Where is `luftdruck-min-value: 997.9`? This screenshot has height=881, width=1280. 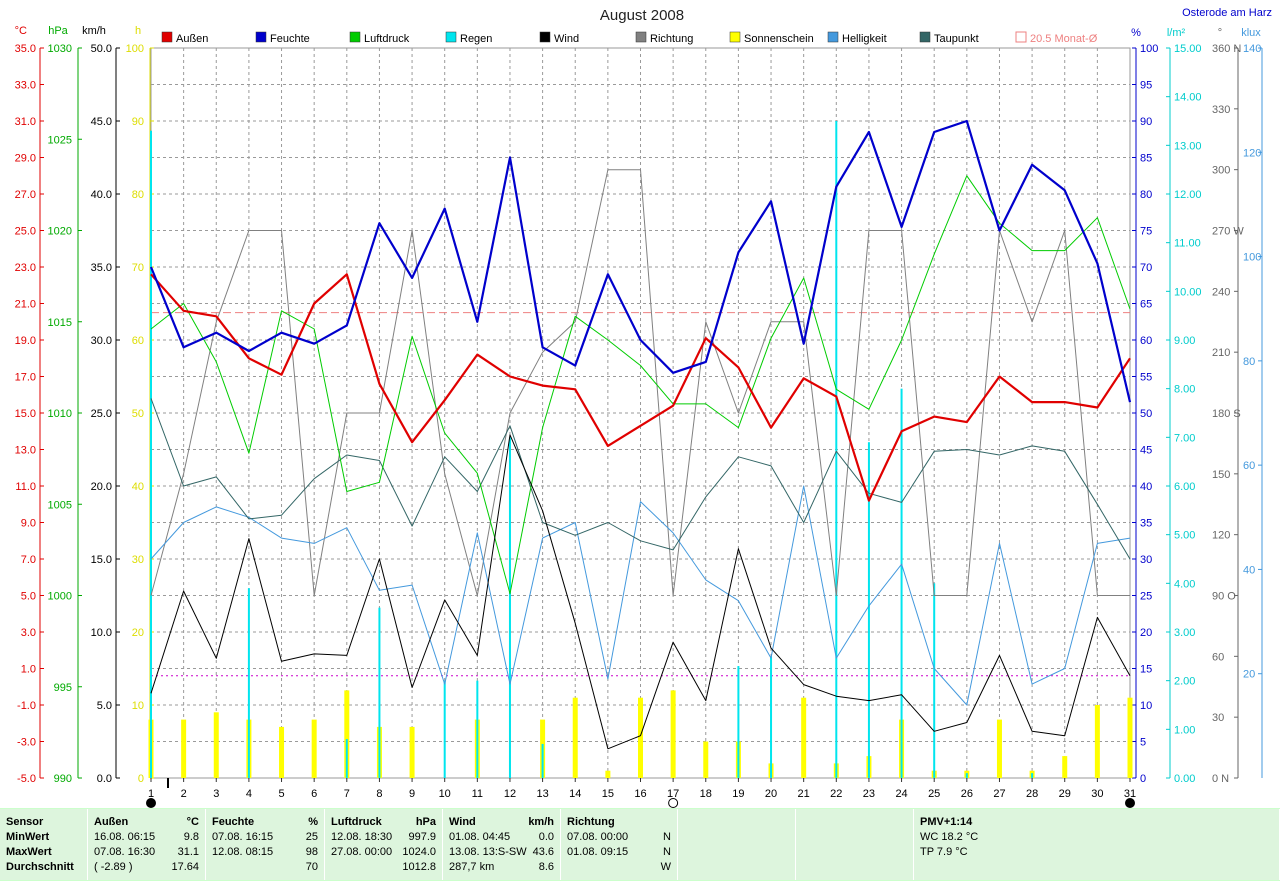
luftdruck-min-value: 997.9 is located at coordinates (422, 837).